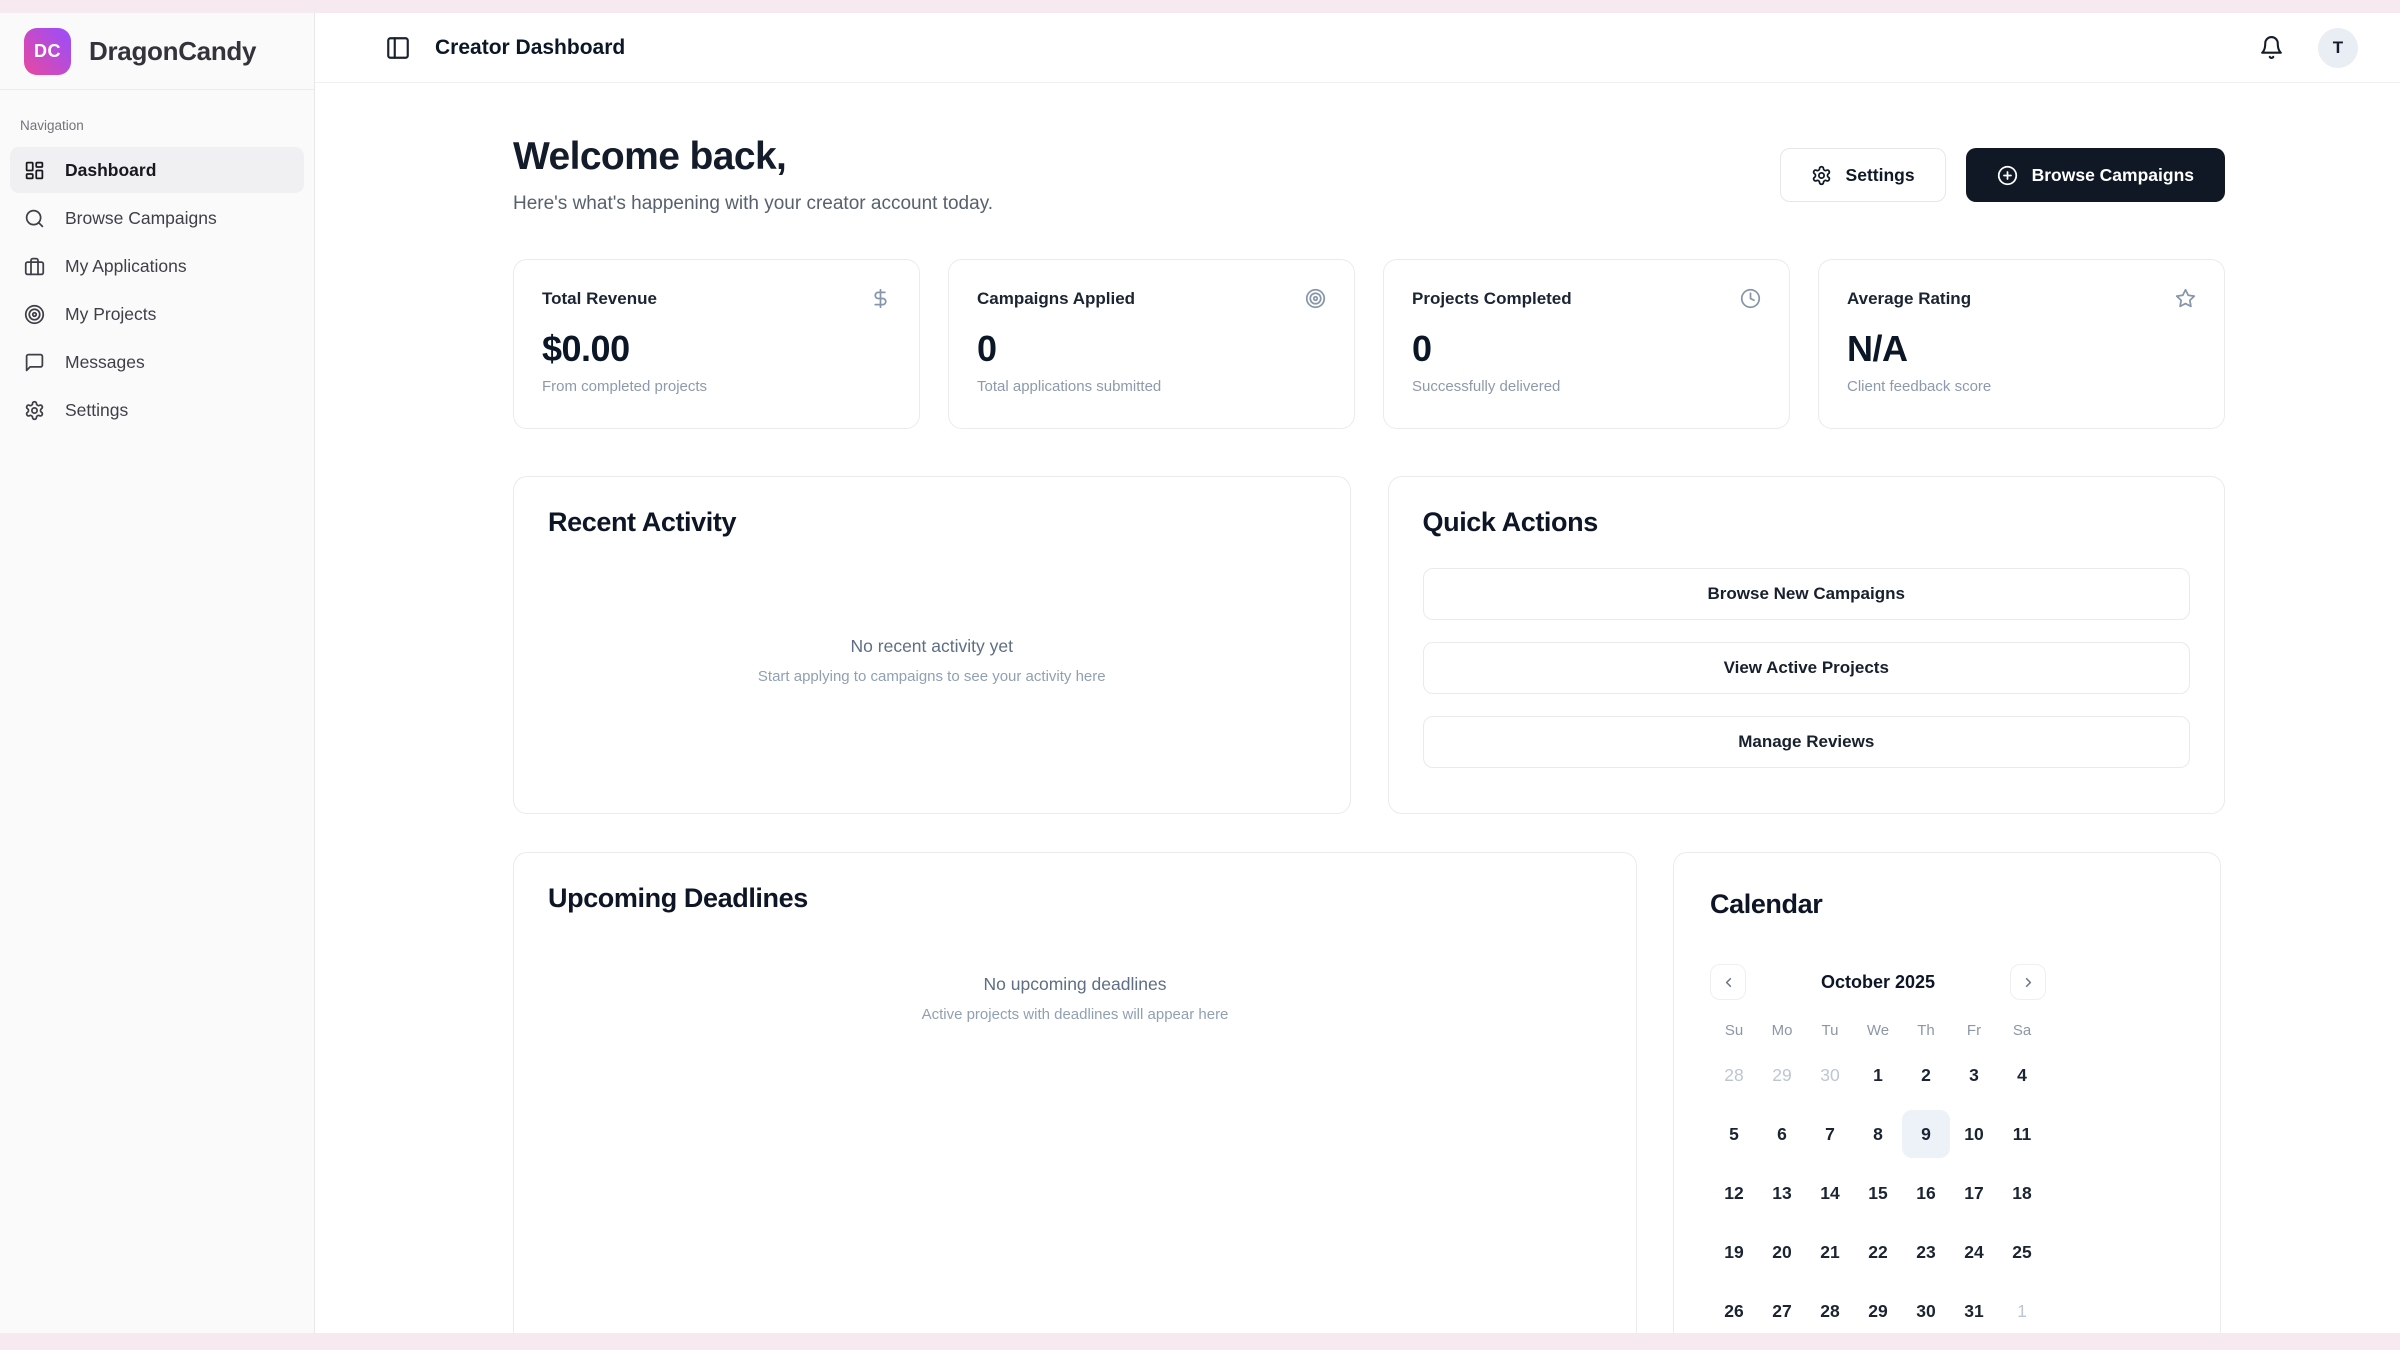 The height and width of the screenshot is (1350, 2400). Describe the element at coordinates (1782, 1310) in the screenshot. I see `calendar-day: 27` at that location.